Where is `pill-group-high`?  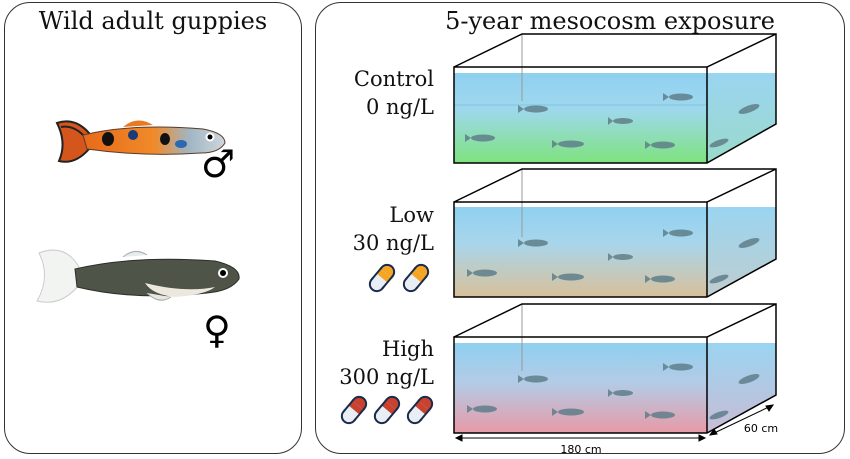
pill-group-high is located at coordinates (387, 410).